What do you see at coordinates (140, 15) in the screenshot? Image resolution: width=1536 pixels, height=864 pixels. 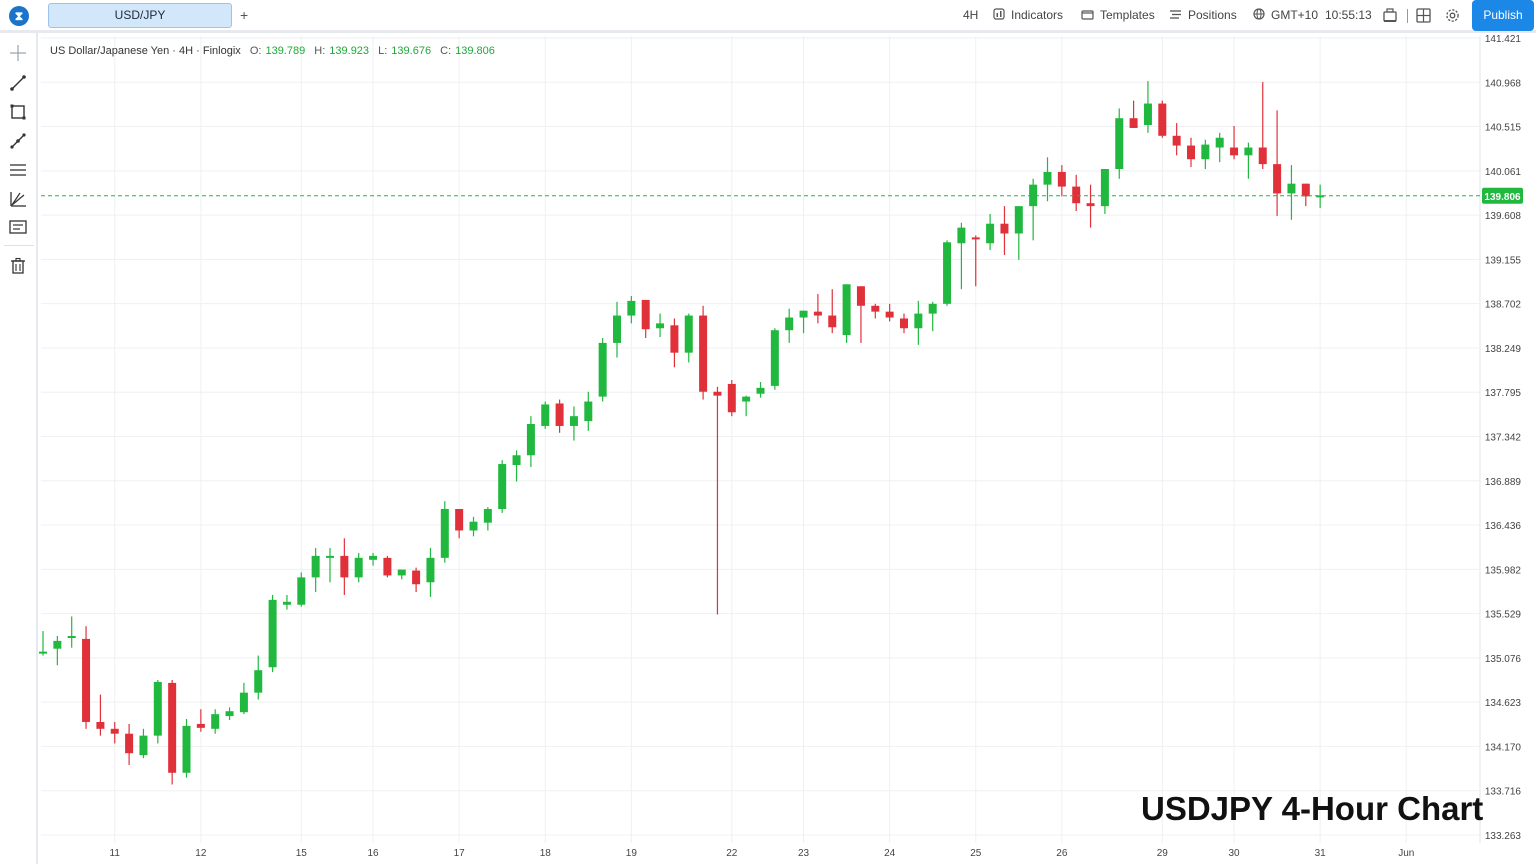 I see `symbol-tab: USD/JPY` at bounding box center [140, 15].